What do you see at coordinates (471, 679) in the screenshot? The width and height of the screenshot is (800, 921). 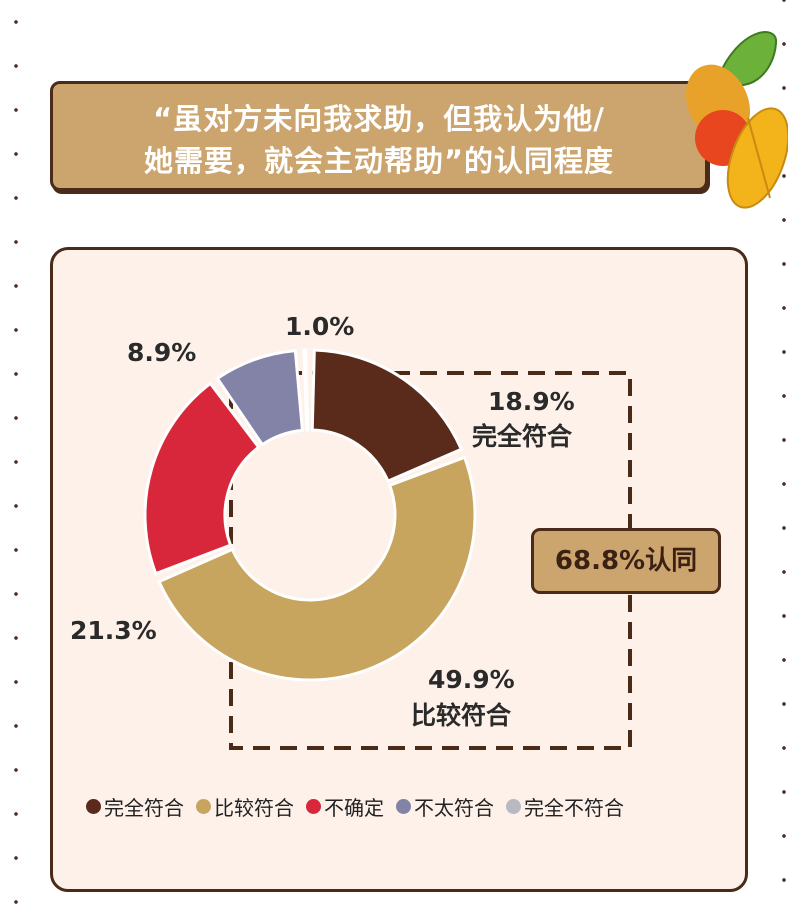 I see `slice-label-fairly: 49.9%` at bounding box center [471, 679].